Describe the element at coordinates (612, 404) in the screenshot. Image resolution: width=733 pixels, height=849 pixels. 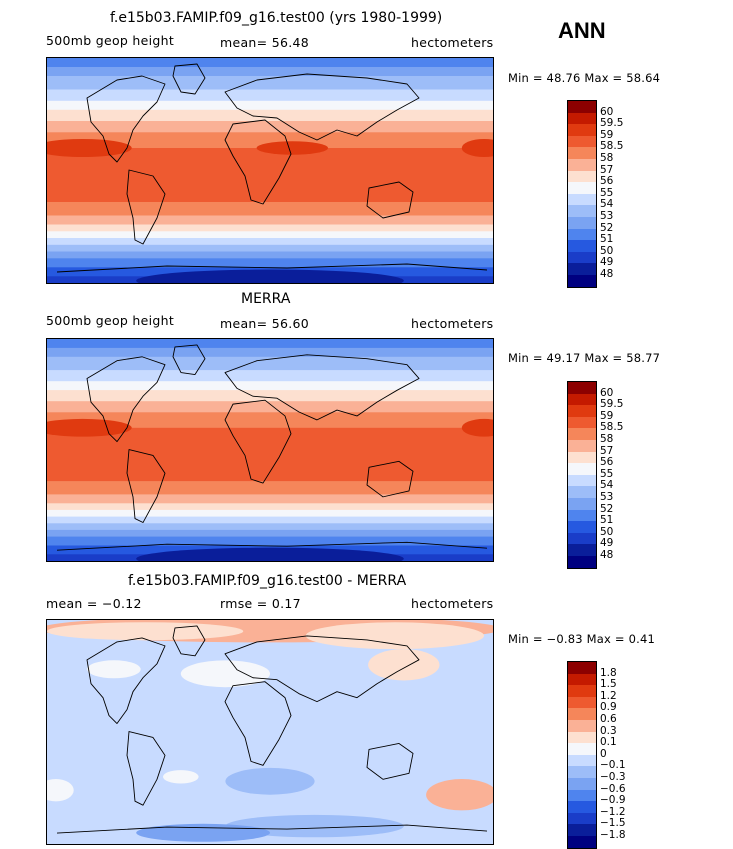
I see `colorbar-tick-label: 59.5` at that location.